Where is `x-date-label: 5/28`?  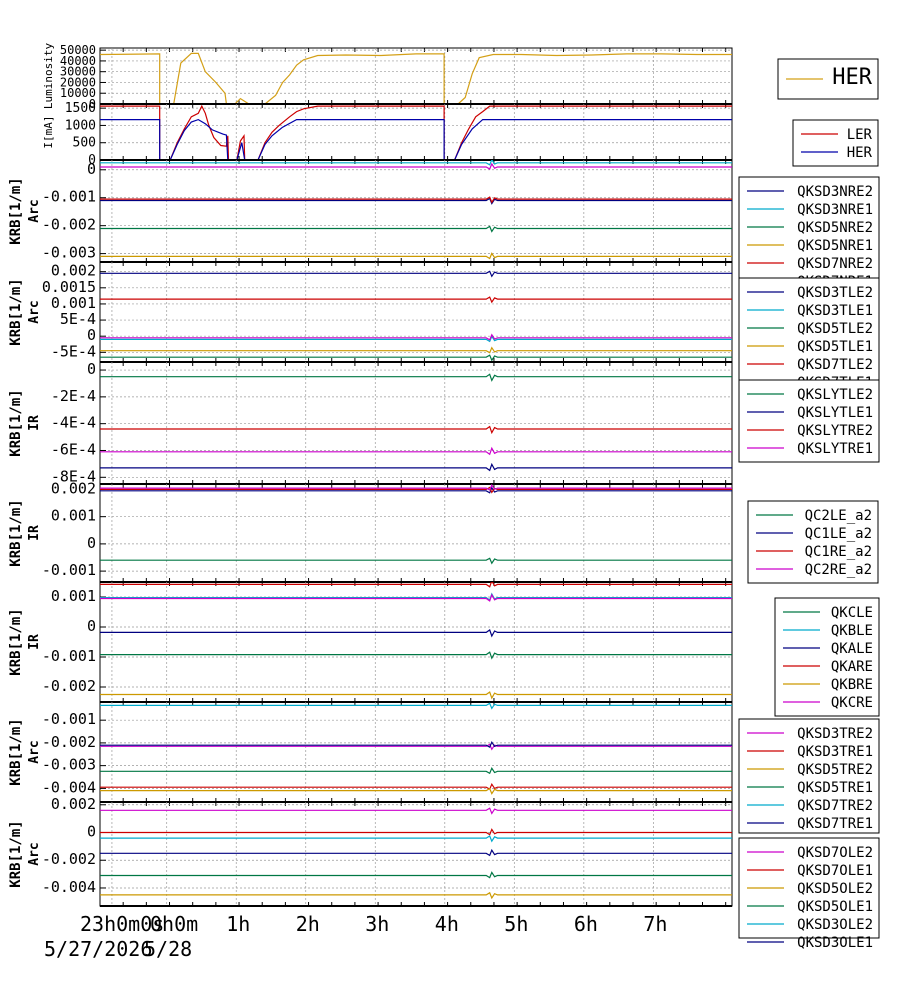
x-date-label: 5/28 is located at coordinates (168, 949).